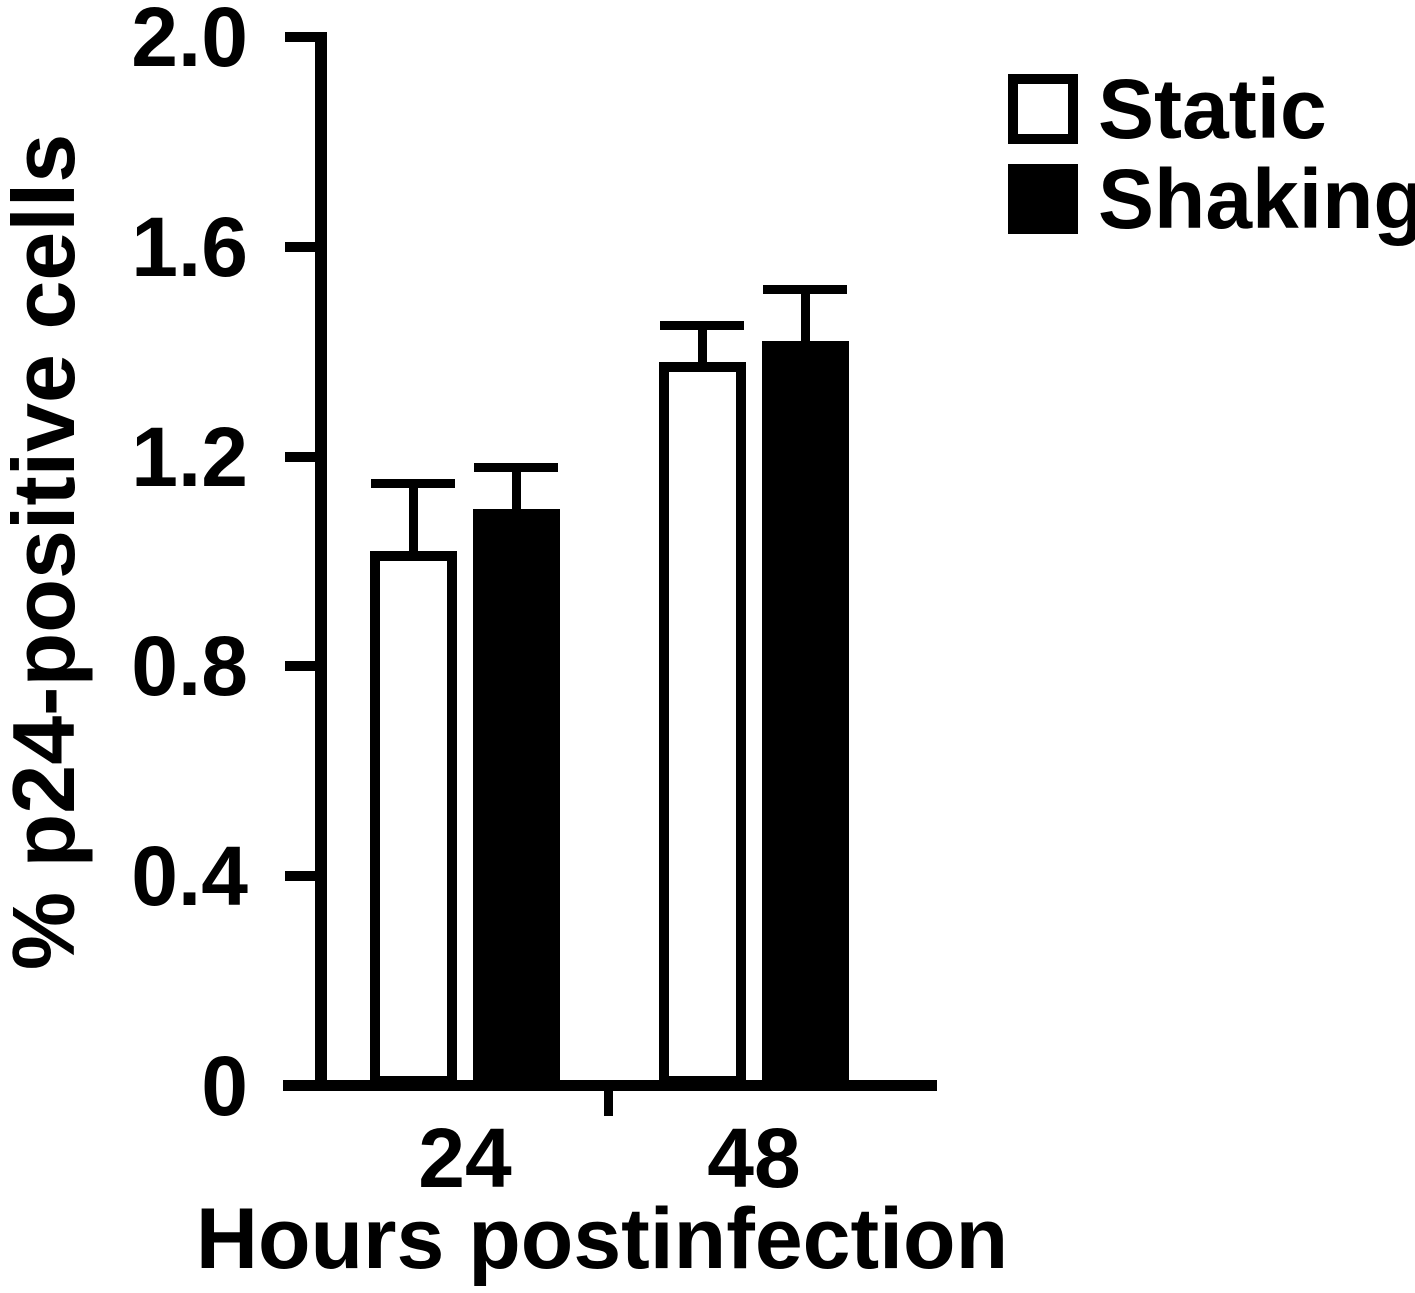 This screenshot has height=1293, width=1415. What do you see at coordinates (465, 1158) in the screenshot?
I see `x-tick-label-24: 24` at bounding box center [465, 1158].